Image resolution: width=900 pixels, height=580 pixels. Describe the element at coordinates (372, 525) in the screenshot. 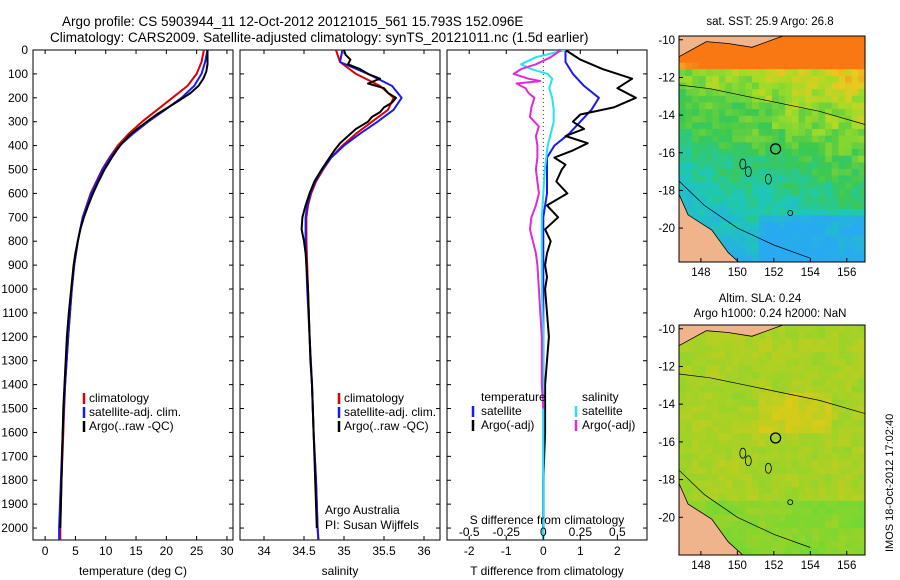

I see `annotation-pi-name: PI: Susan Wijffels` at that location.